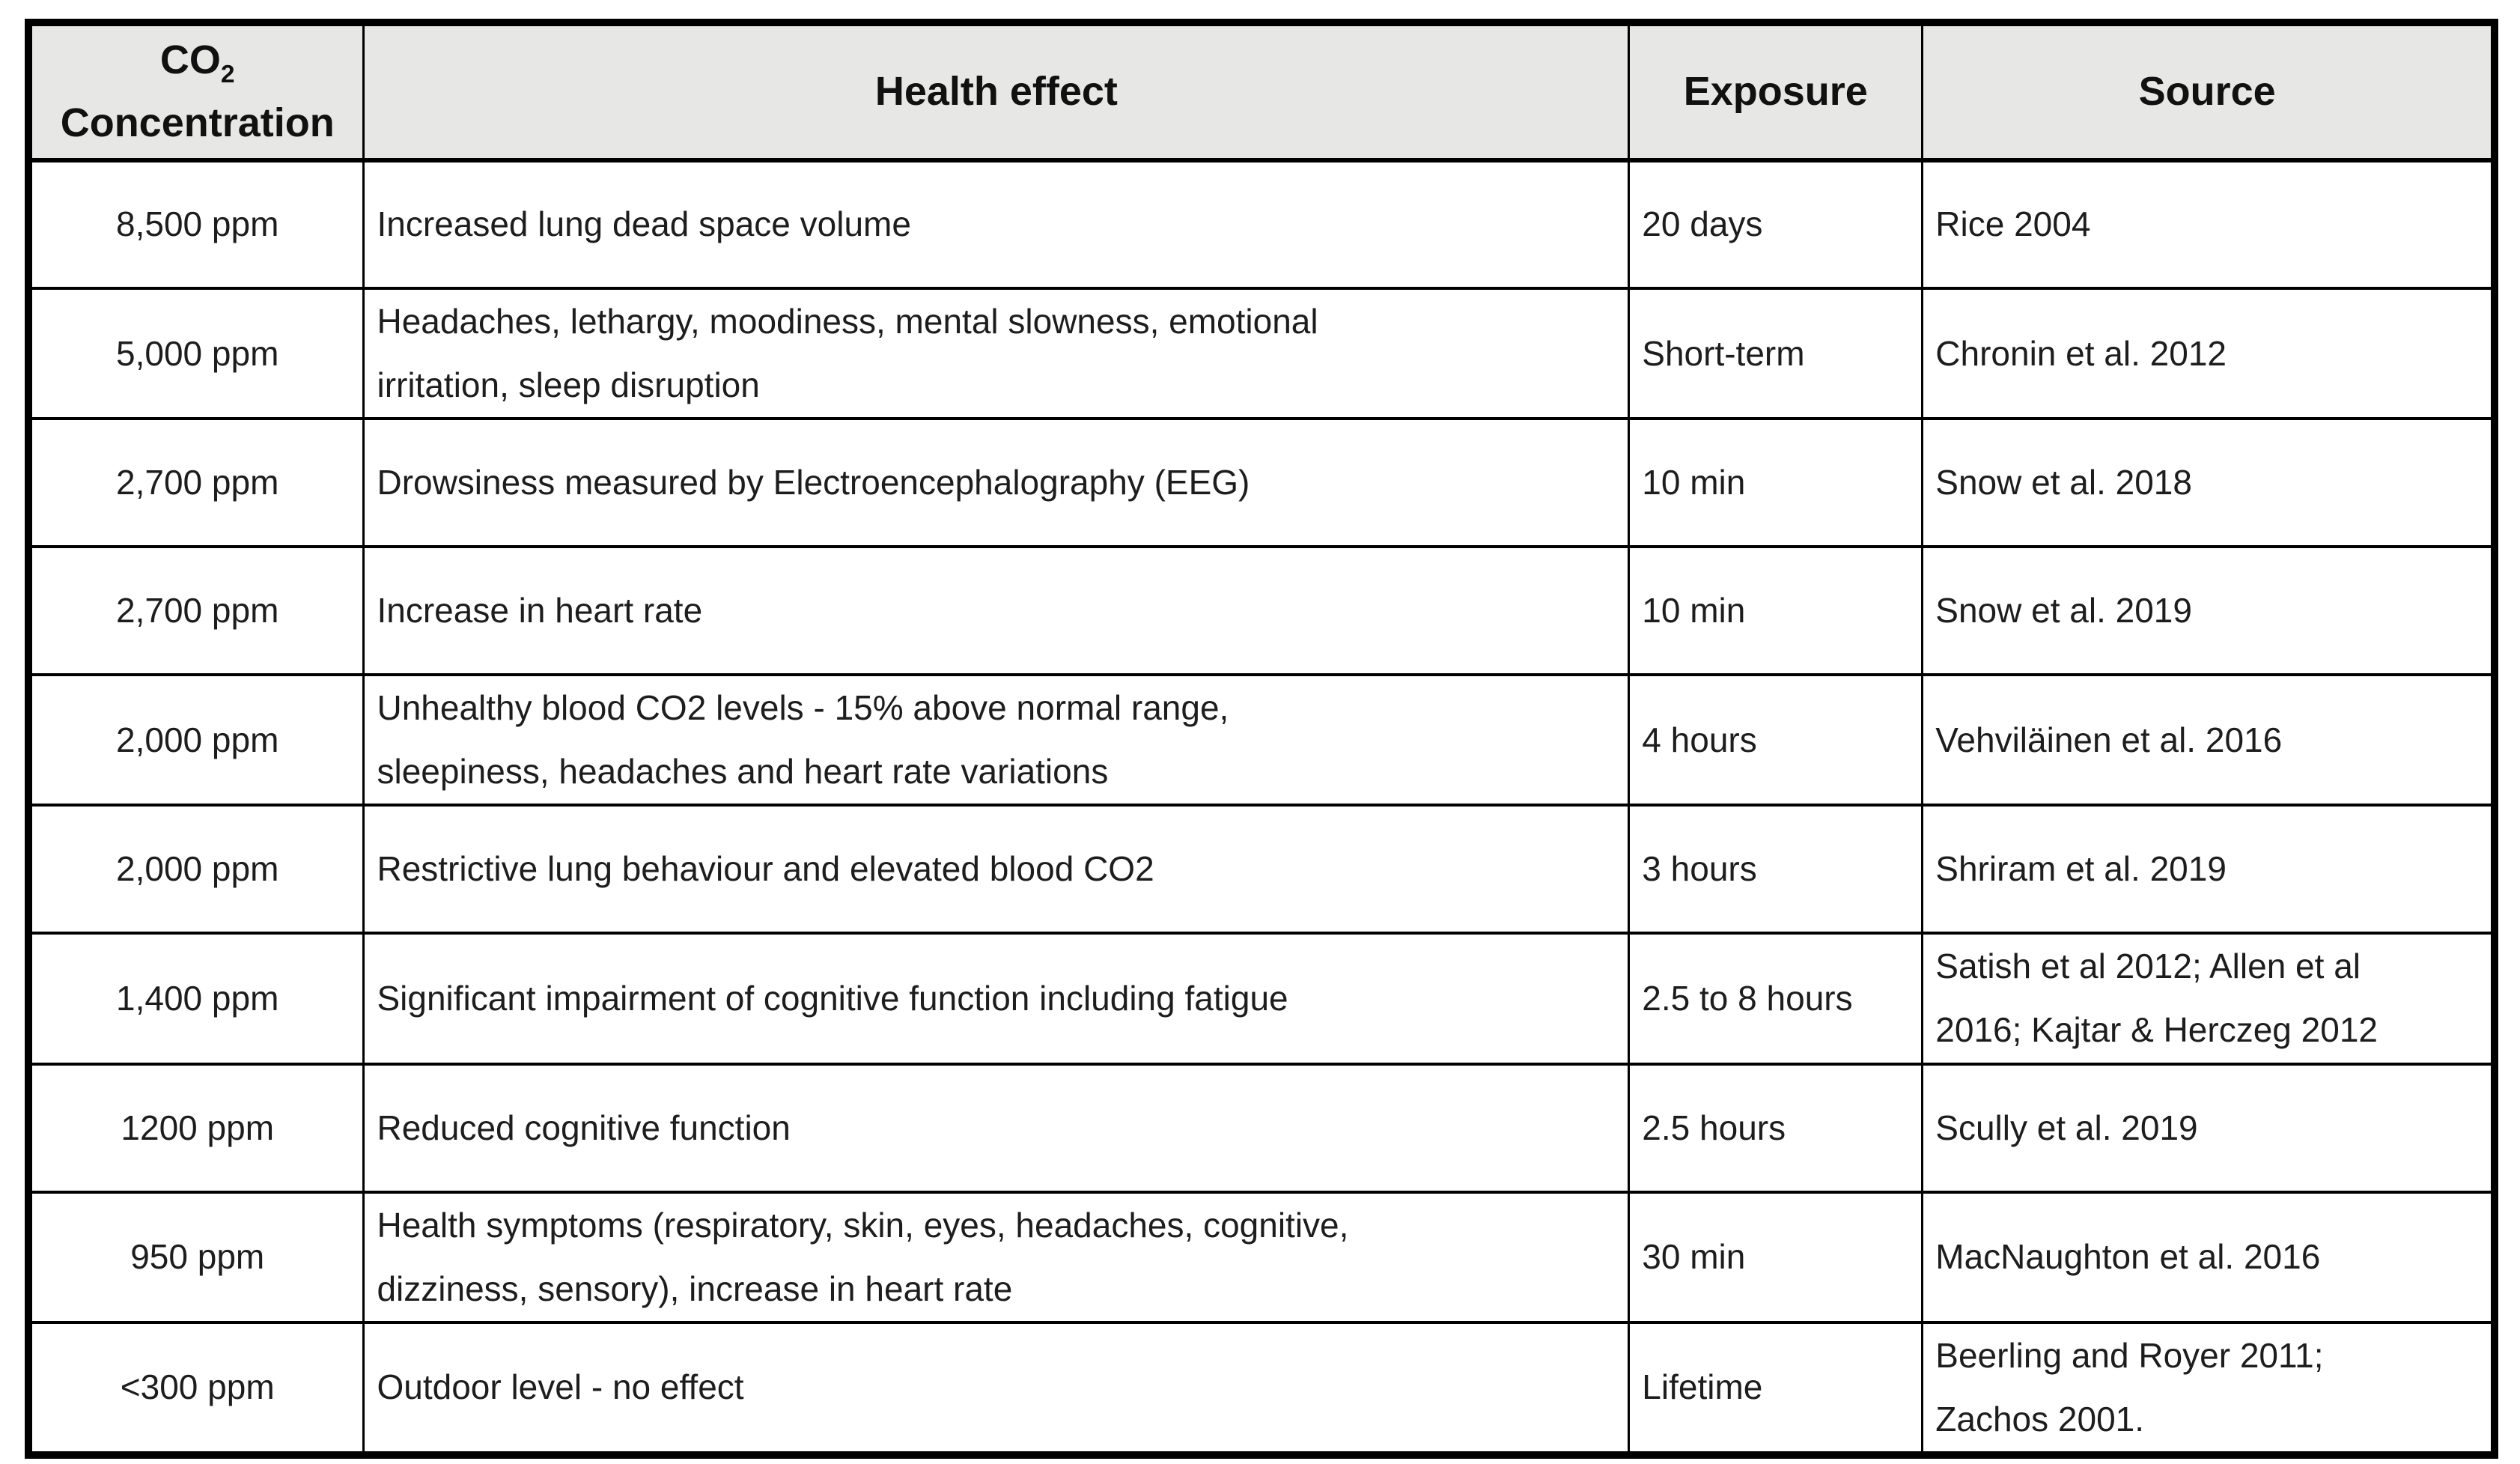 The image size is (2520, 1464). I want to click on health-effect-cell: Outdoor level - no effect, so click(996, 1388).